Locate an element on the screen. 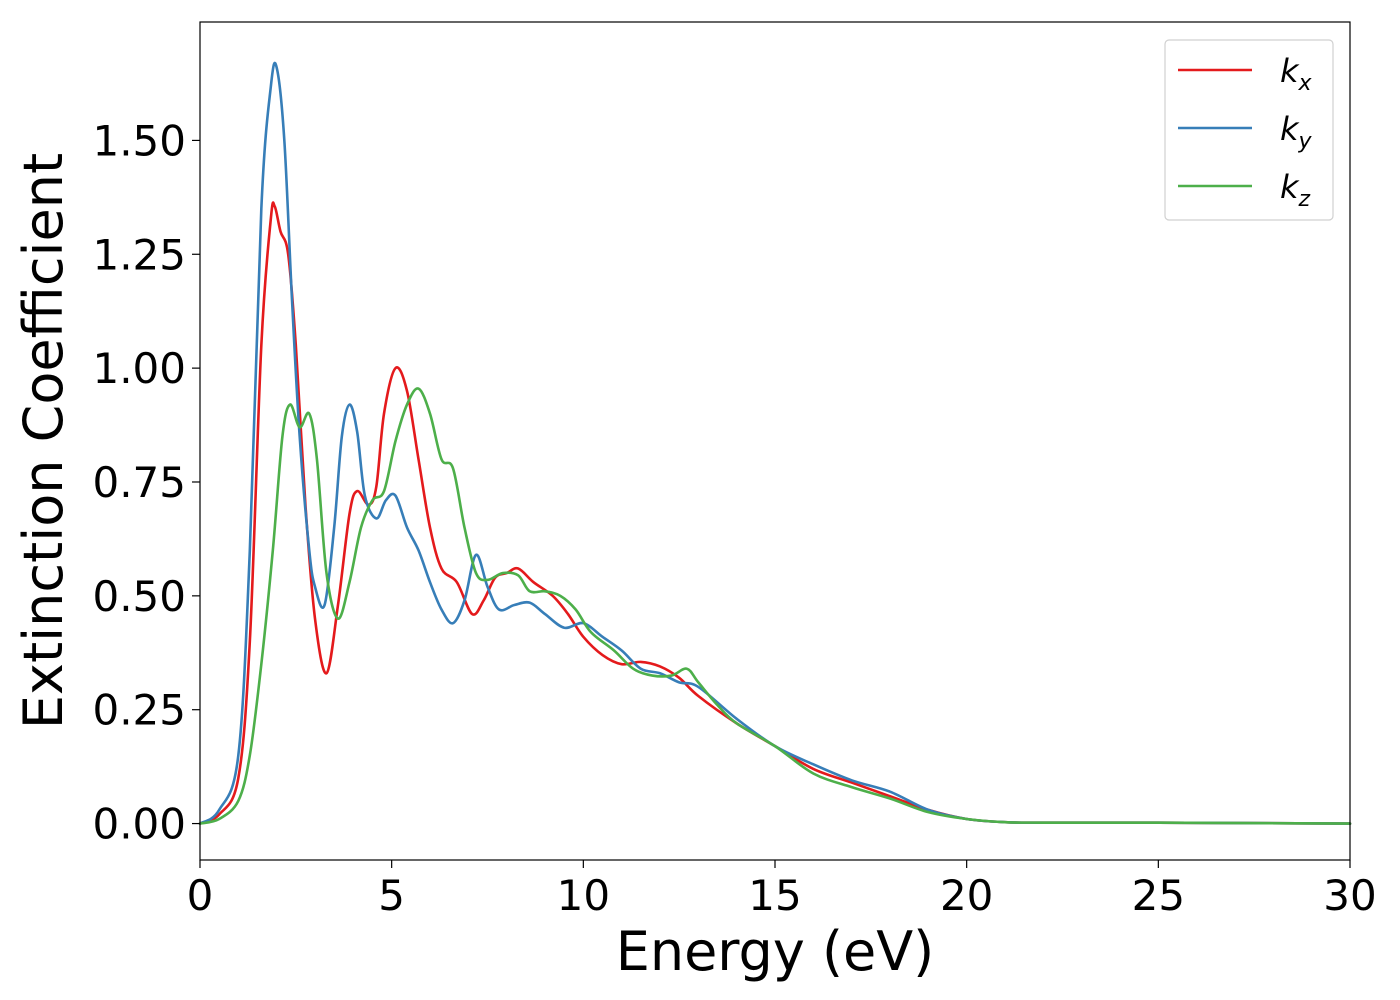 This screenshot has width=1400, height=1000. y-tick-label: 1.25 is located at coordinates (139, 254).